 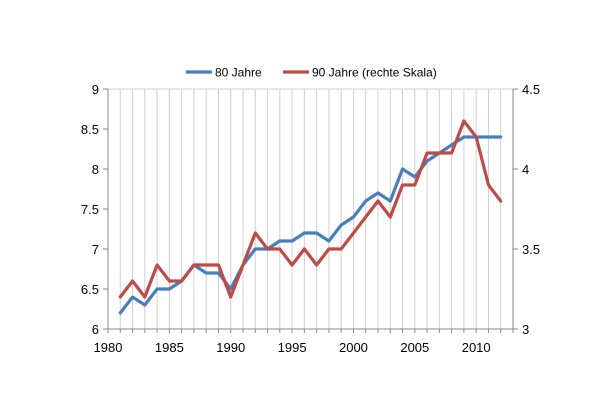 I want to click on x-tick-label: 1990, so click(x=230, y=347).